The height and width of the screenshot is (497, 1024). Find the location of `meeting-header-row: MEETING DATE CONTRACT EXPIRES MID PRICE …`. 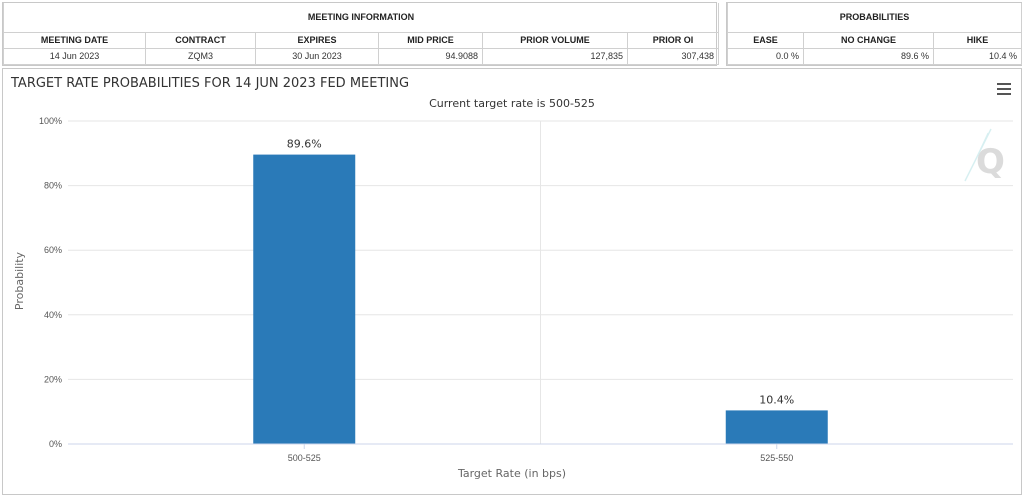

meeting-header-row: MEETING DATE CONTRACT EXPIRES MID PRICE … is located at coordinates (361, 40).